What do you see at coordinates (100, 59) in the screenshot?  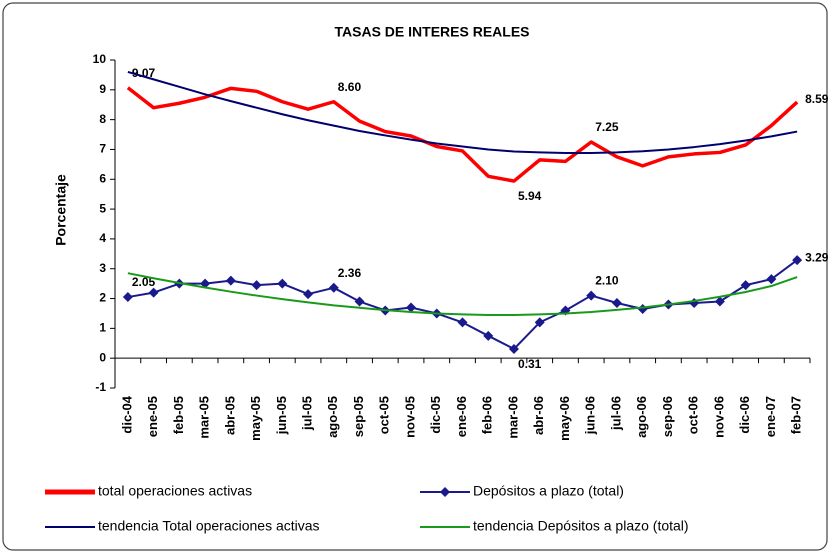 I see `y-tick-label: 10` at bounding box center [100, 59].